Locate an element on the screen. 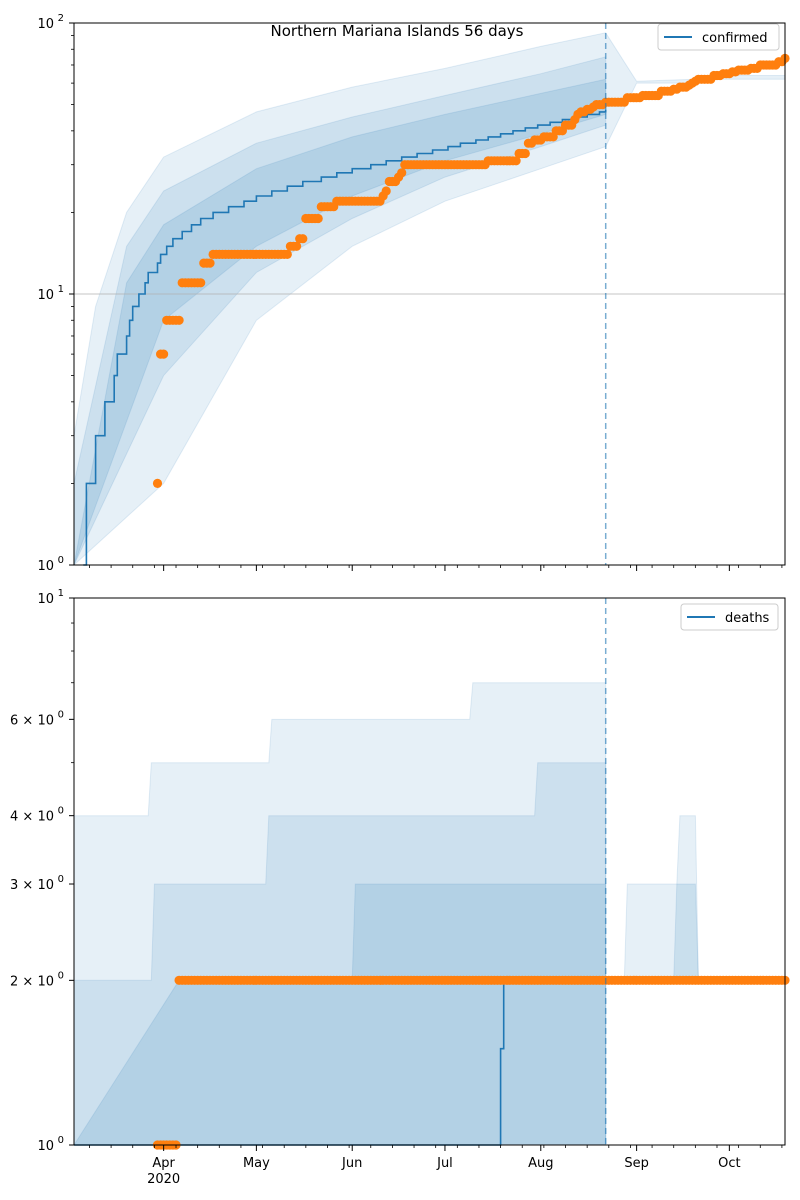 The height and width of the screenshot is (1200, 800). y-tick-label: 3 × 10 is located at coordinates (32, 885).